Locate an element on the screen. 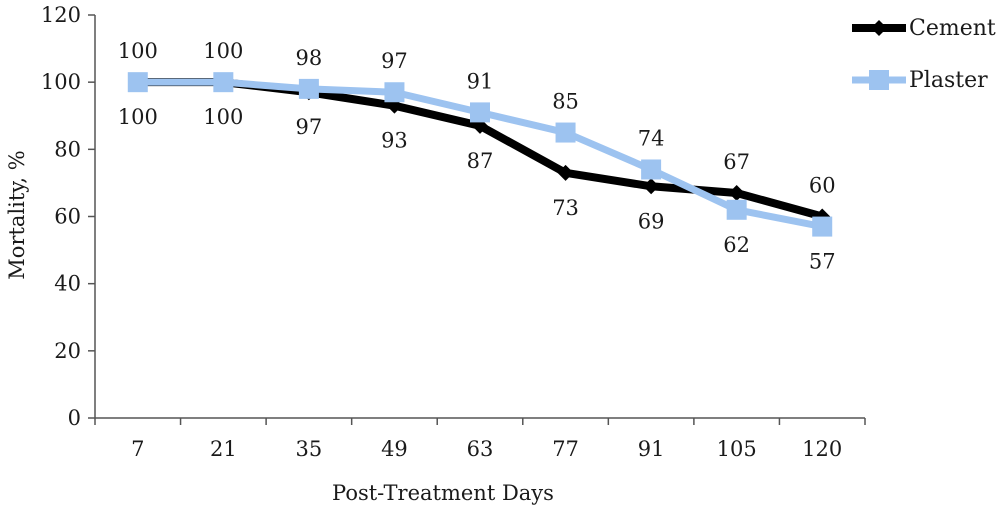 The image size is (1000, 508). x-tick-label: 35 is located at coordinates (309, 449).